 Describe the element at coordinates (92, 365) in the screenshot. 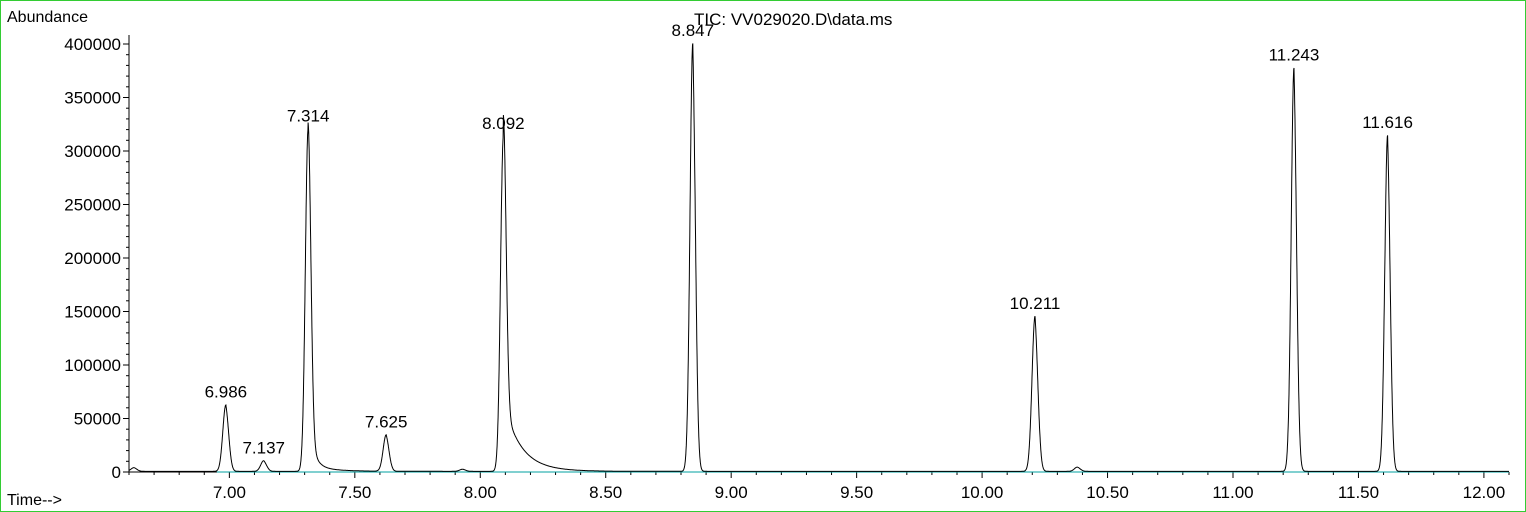

I see `y-tick-label: 100000` at that location.